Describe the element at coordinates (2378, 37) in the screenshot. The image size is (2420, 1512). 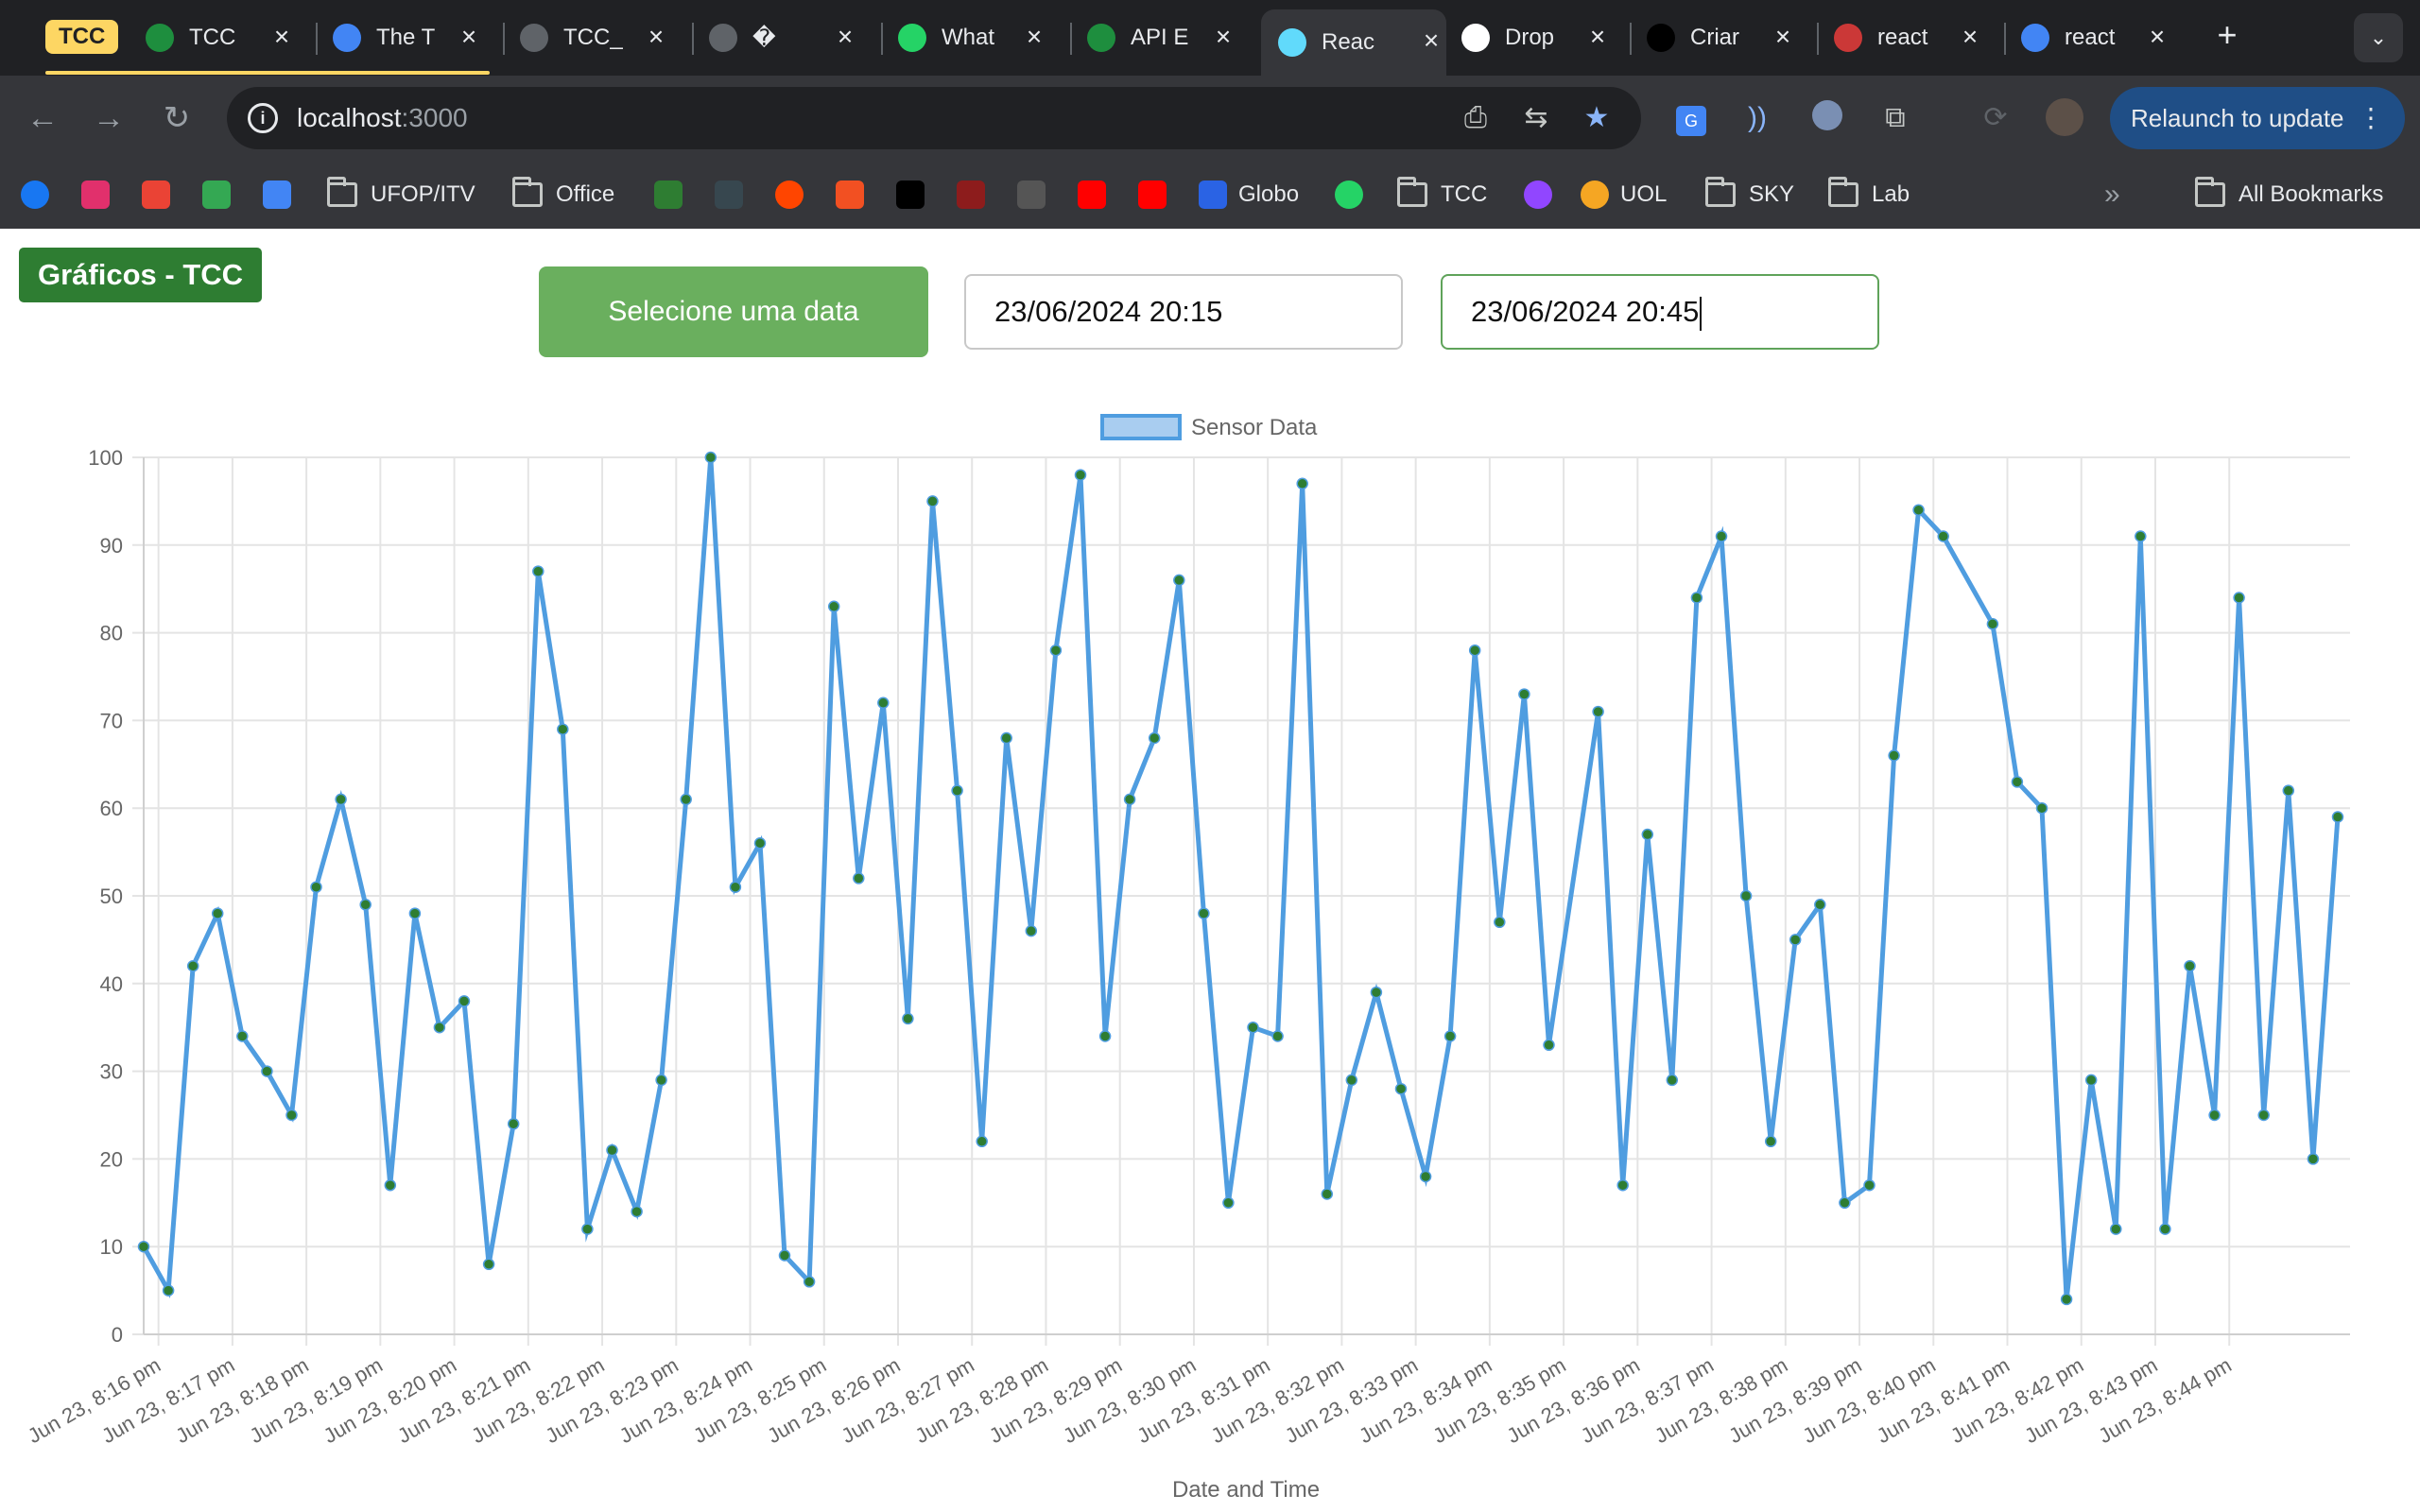
I see `tab-search-button: ⌄` at that location.